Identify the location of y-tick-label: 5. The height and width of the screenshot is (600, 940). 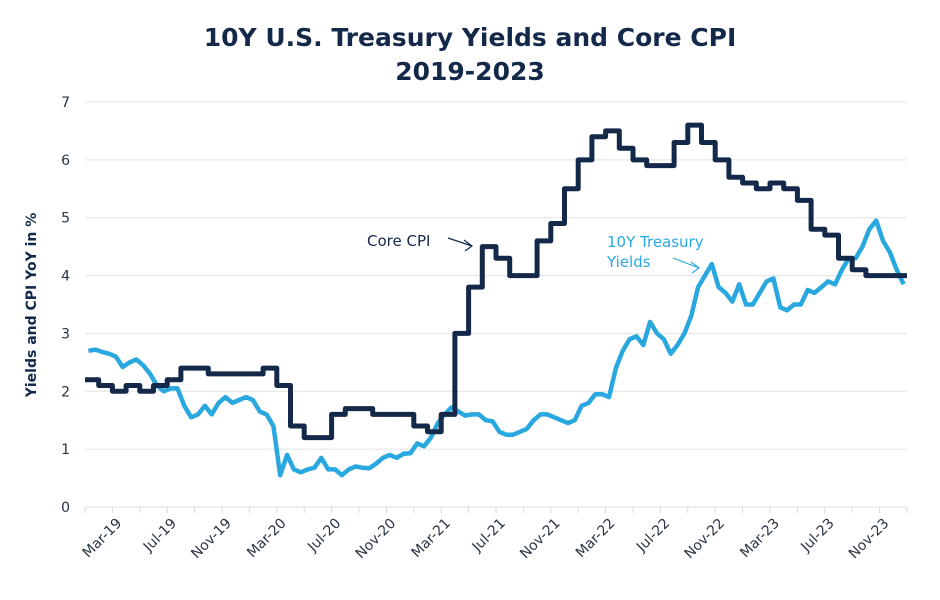
(65, 219).